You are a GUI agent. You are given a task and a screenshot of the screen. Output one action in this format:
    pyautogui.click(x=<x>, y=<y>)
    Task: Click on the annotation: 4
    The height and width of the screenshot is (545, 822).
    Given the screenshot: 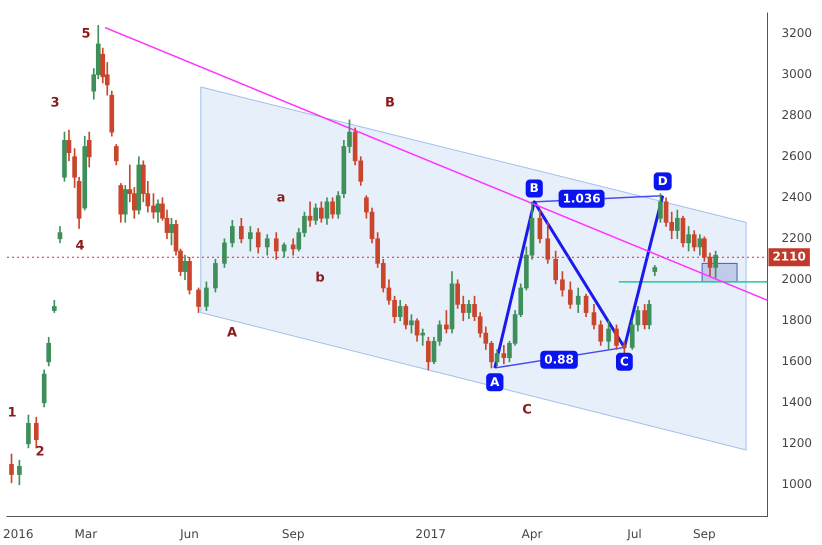 What is the action you would take?
    pyautogui.click(x=80, y=246)
    